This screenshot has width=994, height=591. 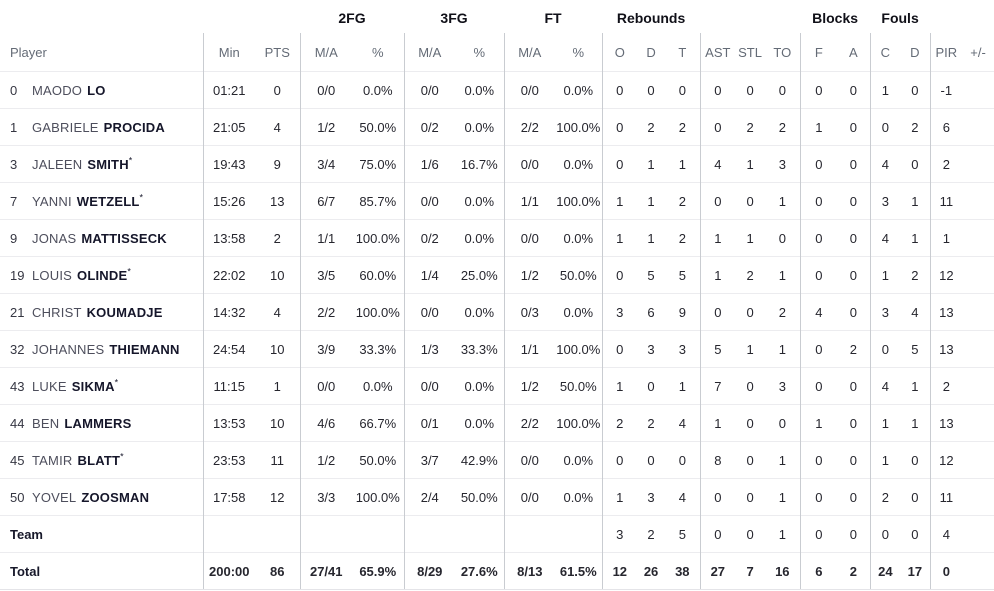 I want to click on column-header-2fg-pct: %, so click(x=377, y=52).